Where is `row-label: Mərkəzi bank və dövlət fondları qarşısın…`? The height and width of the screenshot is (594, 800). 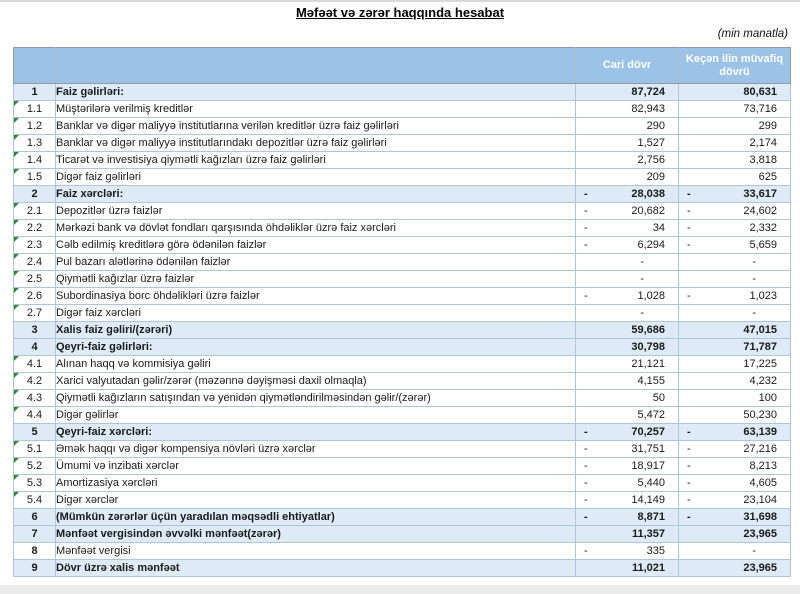 row-label: Mərkəzi bank və dövlət fondları qarşısın… is located at coordinates (226, 228).